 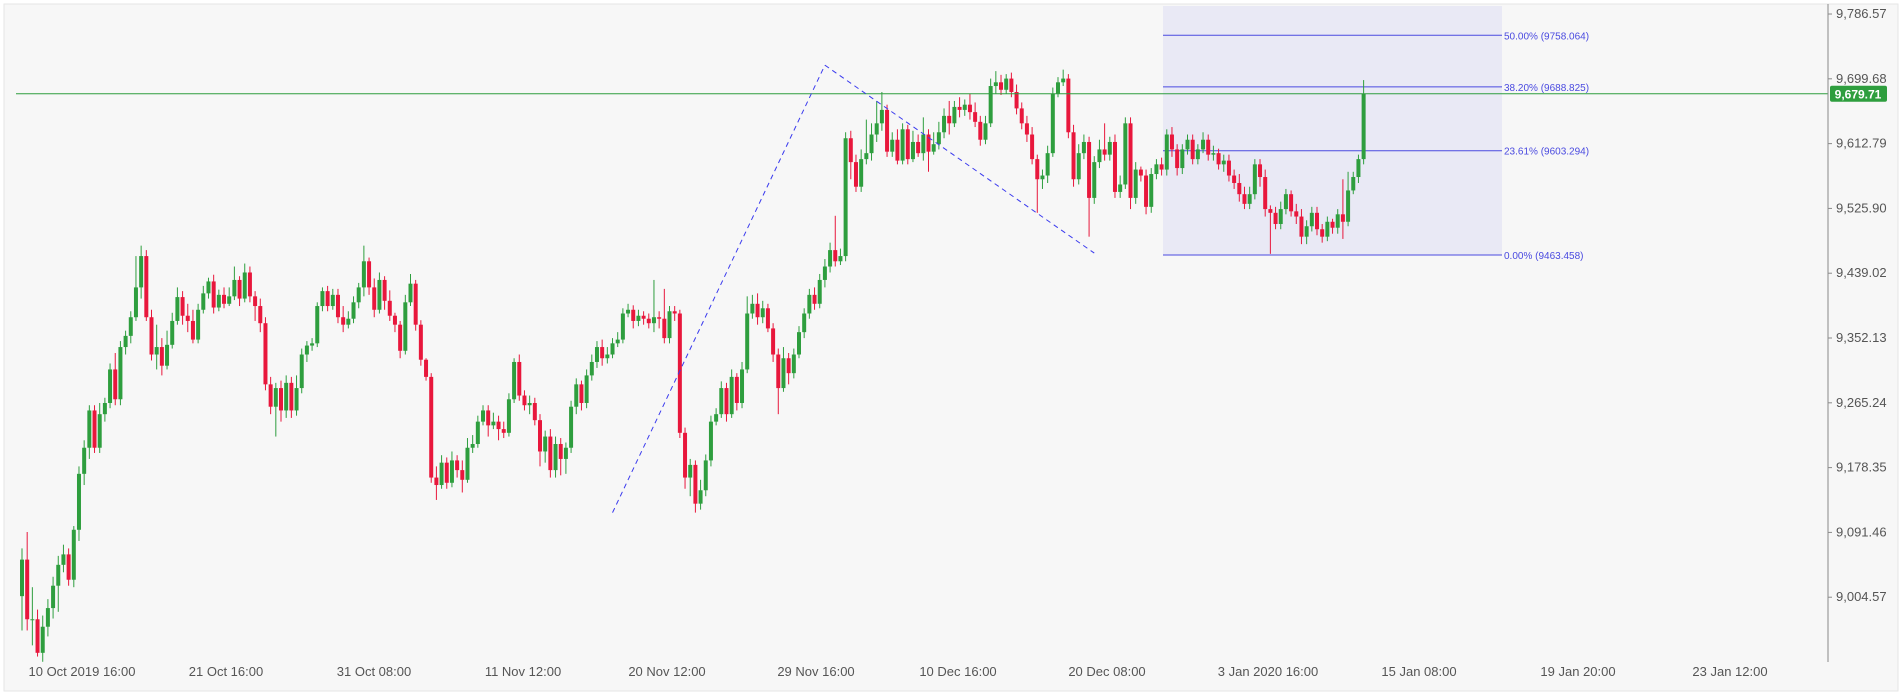 What do you see at coordinates (1332, 130) in the screenshot?
I see `fibonacci-zone` at bounding box center [1332, 130].